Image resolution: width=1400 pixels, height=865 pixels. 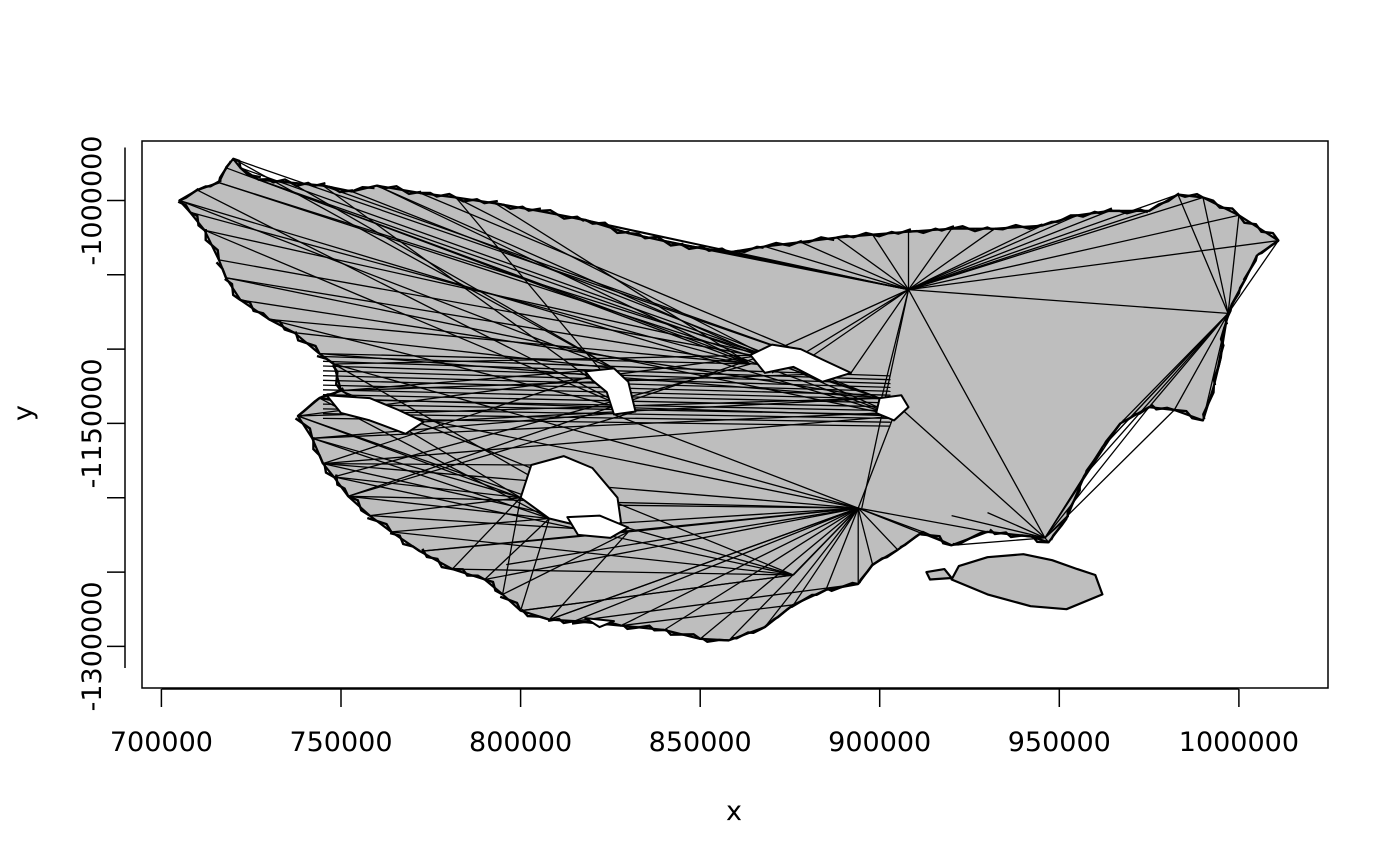 What do you see at coordinates (1059, 742) in the screenshot?
I see `x-tick-label: 950000` at bounding box center [1059, 742].